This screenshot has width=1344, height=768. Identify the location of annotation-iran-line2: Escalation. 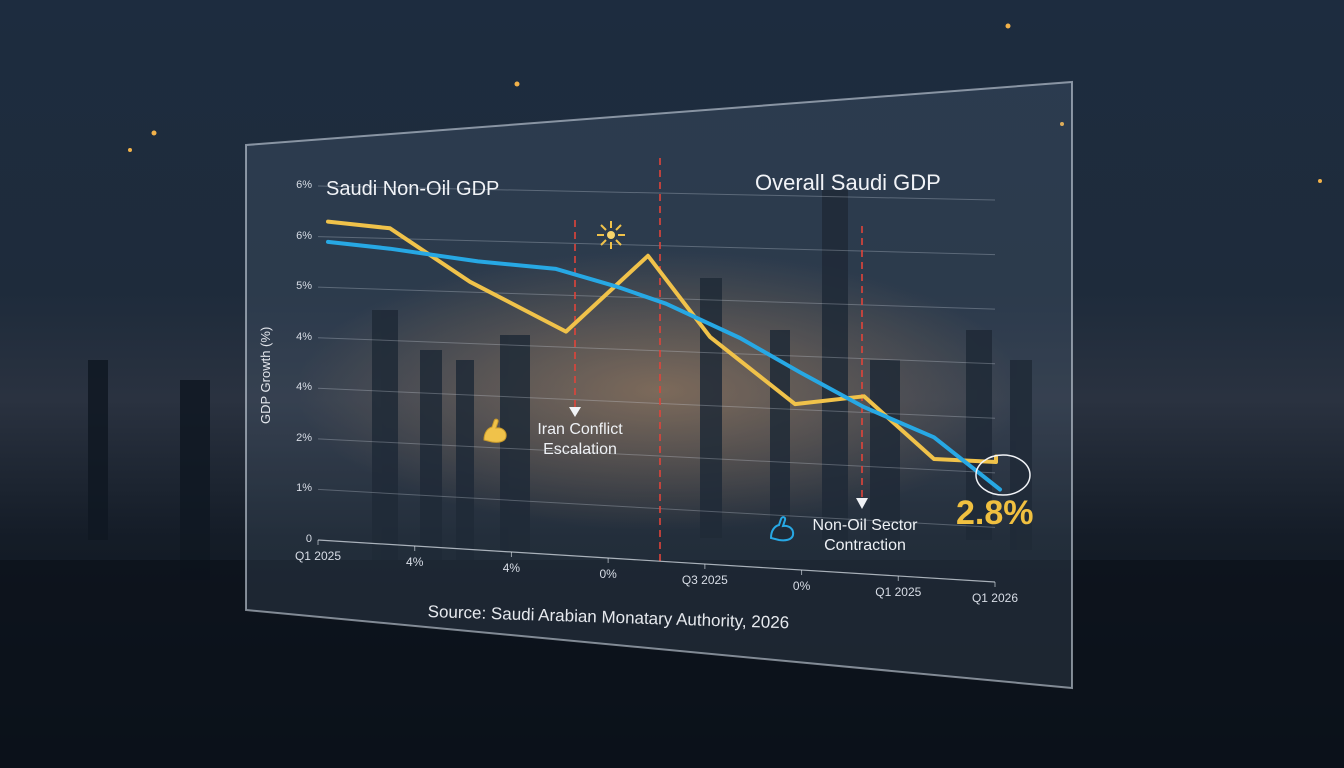
(580, 449).